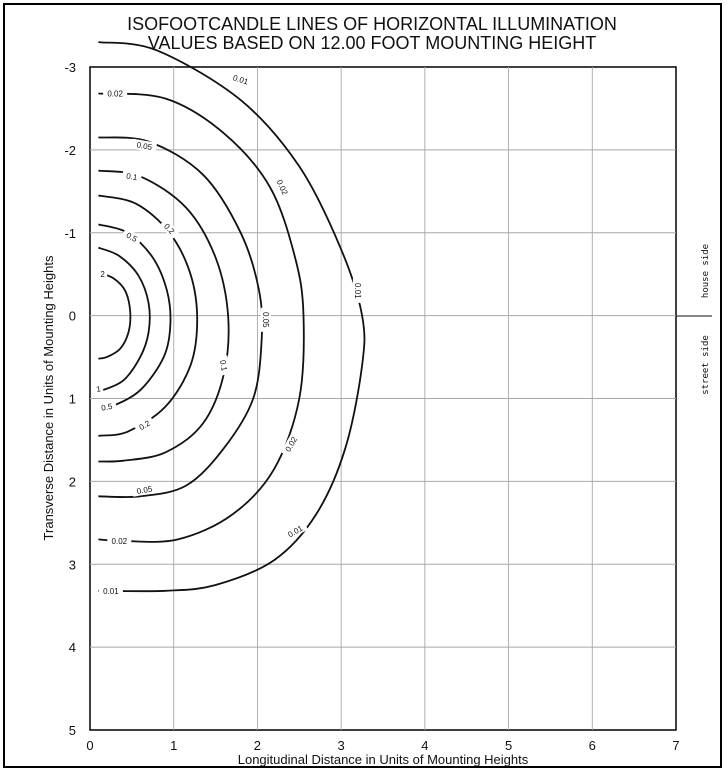 Image resolution: width=727 pixels, height=771 pixels. I want to click on y-tick-label: 5, so click(72, 730).